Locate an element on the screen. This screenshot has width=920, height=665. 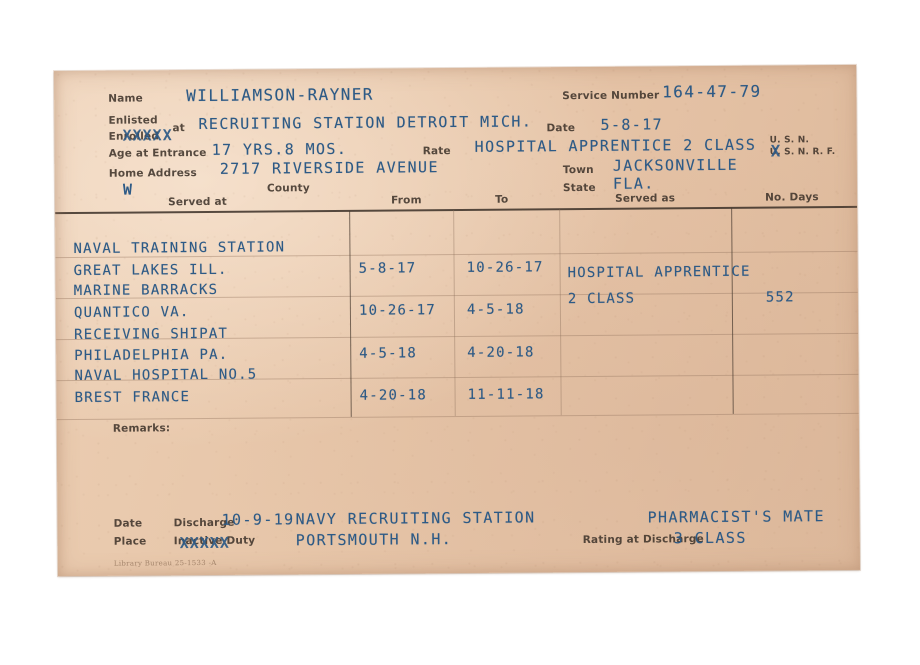
table-vrule-to is located at coordinates (560, 312).